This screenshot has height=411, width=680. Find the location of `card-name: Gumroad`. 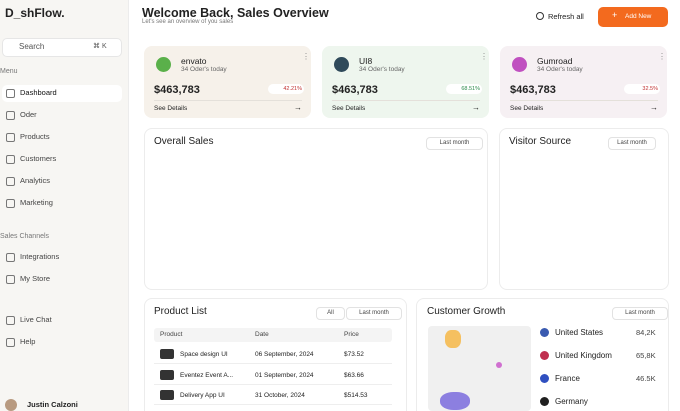

card-name: Gumroad is located at coordinates (555, 61).